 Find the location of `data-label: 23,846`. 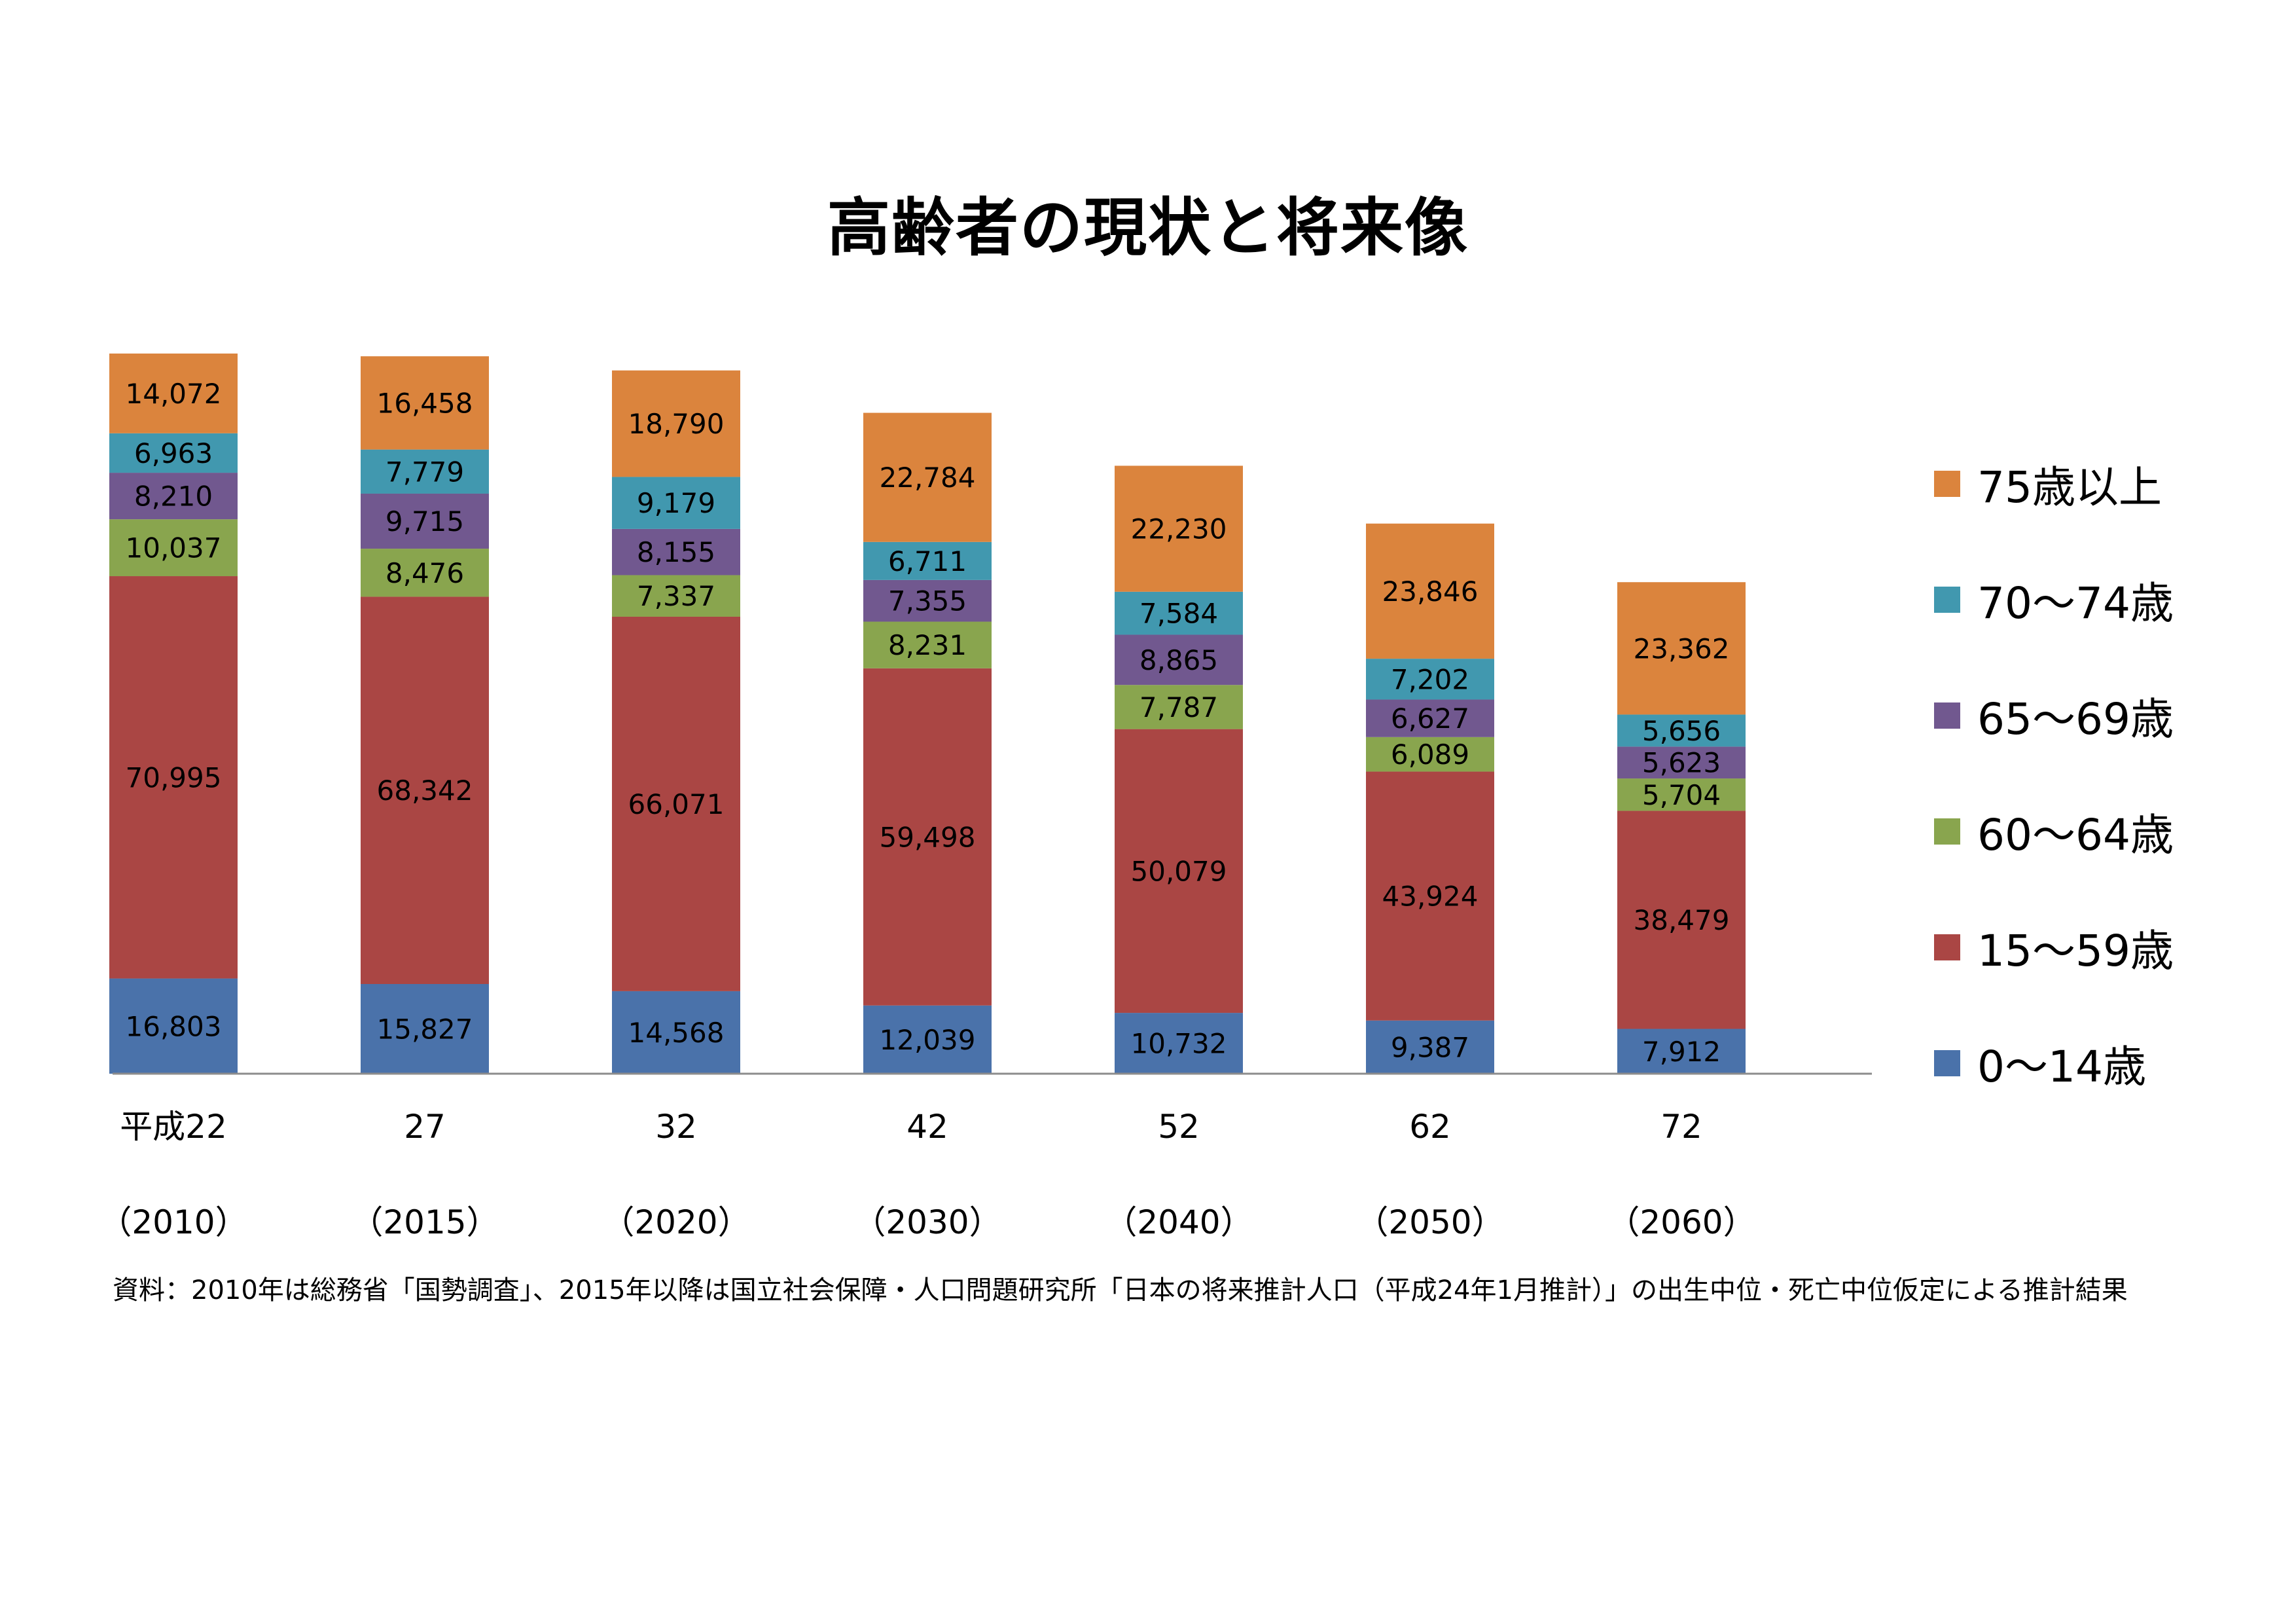

data-label: 23,846 is located at coordinates (1430, 591).